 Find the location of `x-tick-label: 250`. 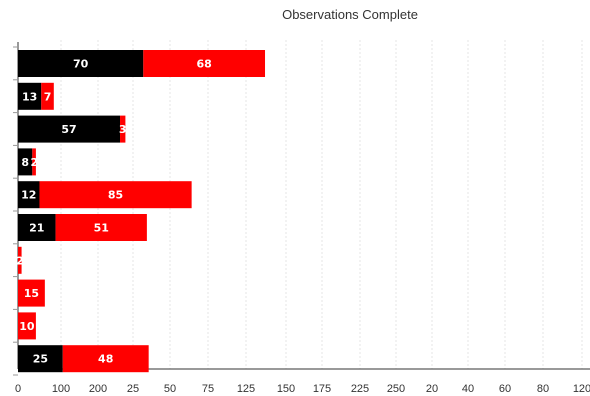

x-tick-label: 250 is located at coordinates (396, 389).